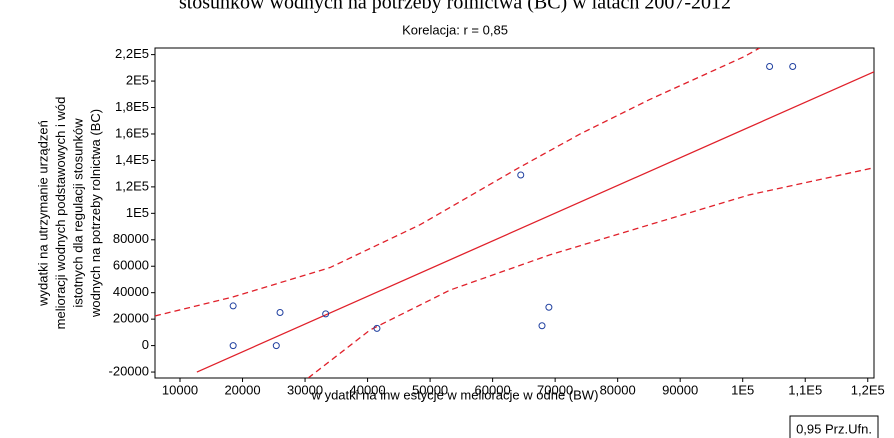 This screenshot has height=438, width=894. I want to click on y-tick-label: 1,8E5, so click(132, 106).